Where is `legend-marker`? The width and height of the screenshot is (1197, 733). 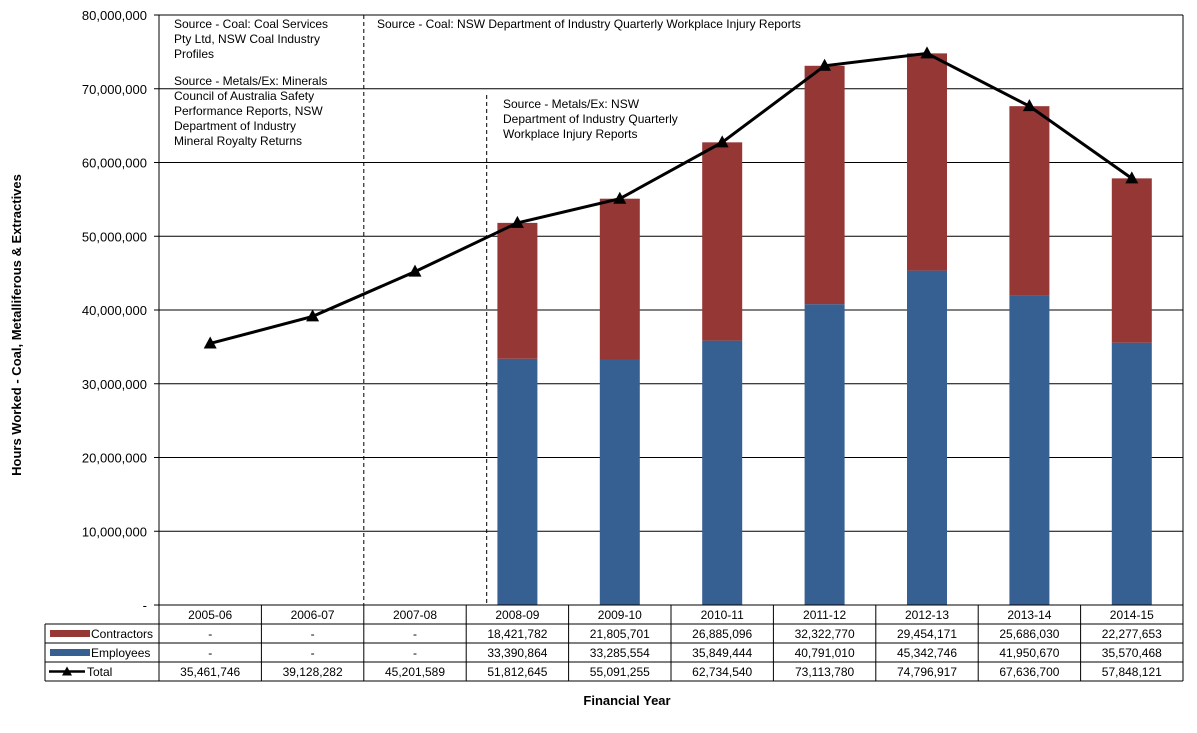 legend-marker is located at coordinates (67, 671).